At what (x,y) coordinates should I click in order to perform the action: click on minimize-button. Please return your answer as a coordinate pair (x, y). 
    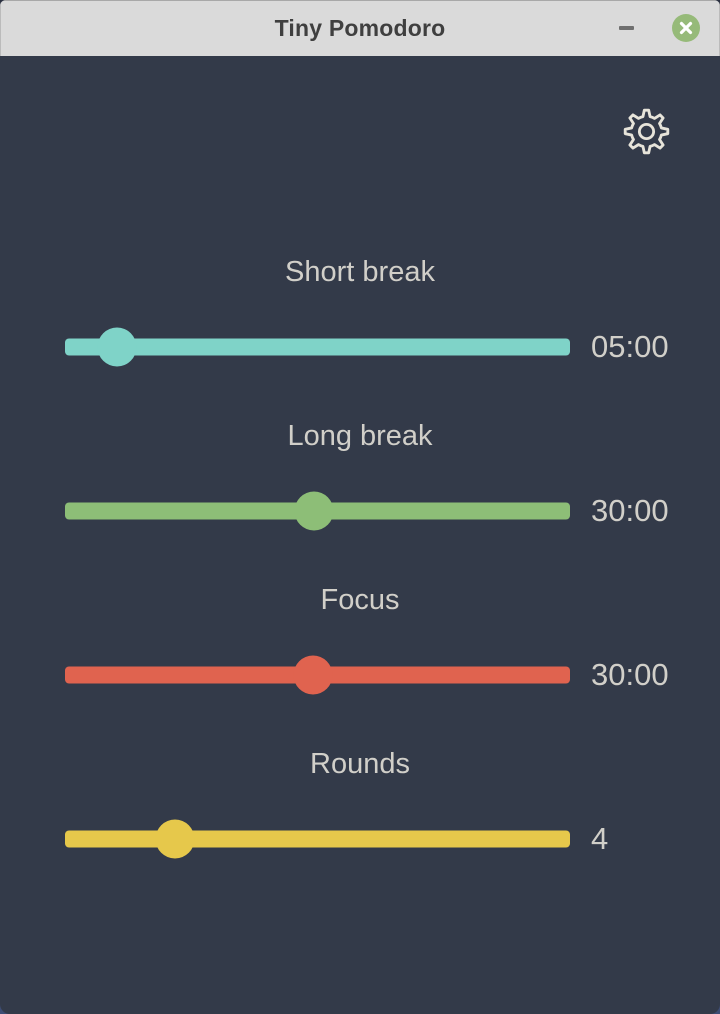
    Looking at the image, I should click on (626, 28).